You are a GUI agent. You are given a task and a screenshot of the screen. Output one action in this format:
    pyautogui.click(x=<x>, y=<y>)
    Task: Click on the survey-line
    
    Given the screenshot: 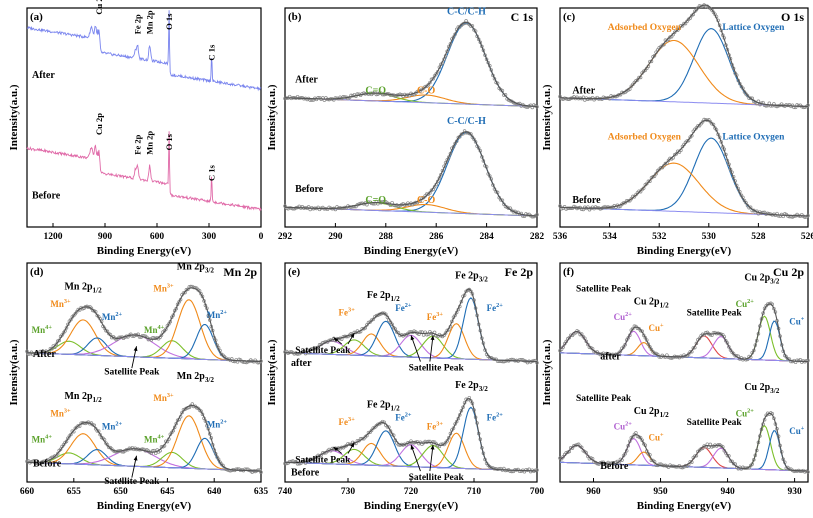 What is the action you would take?
    pyautogui.click(x=144, y=51)
    